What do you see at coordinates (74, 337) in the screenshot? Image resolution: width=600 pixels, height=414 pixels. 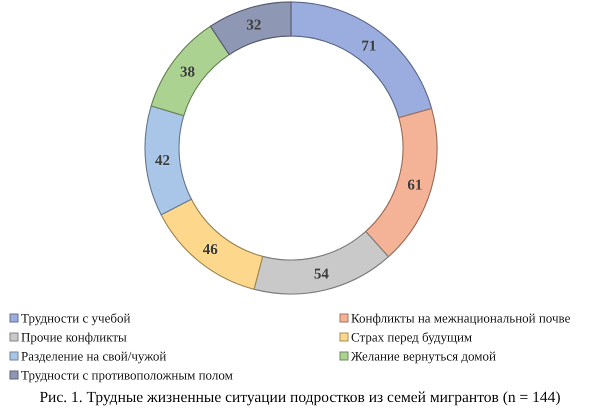 I see `legend-label: Прочие конфликты` at bounding box center [74, 337].